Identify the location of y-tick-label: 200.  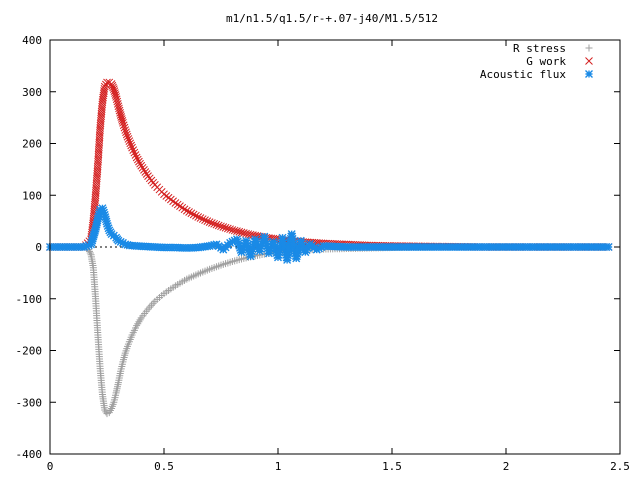
(32, 144).